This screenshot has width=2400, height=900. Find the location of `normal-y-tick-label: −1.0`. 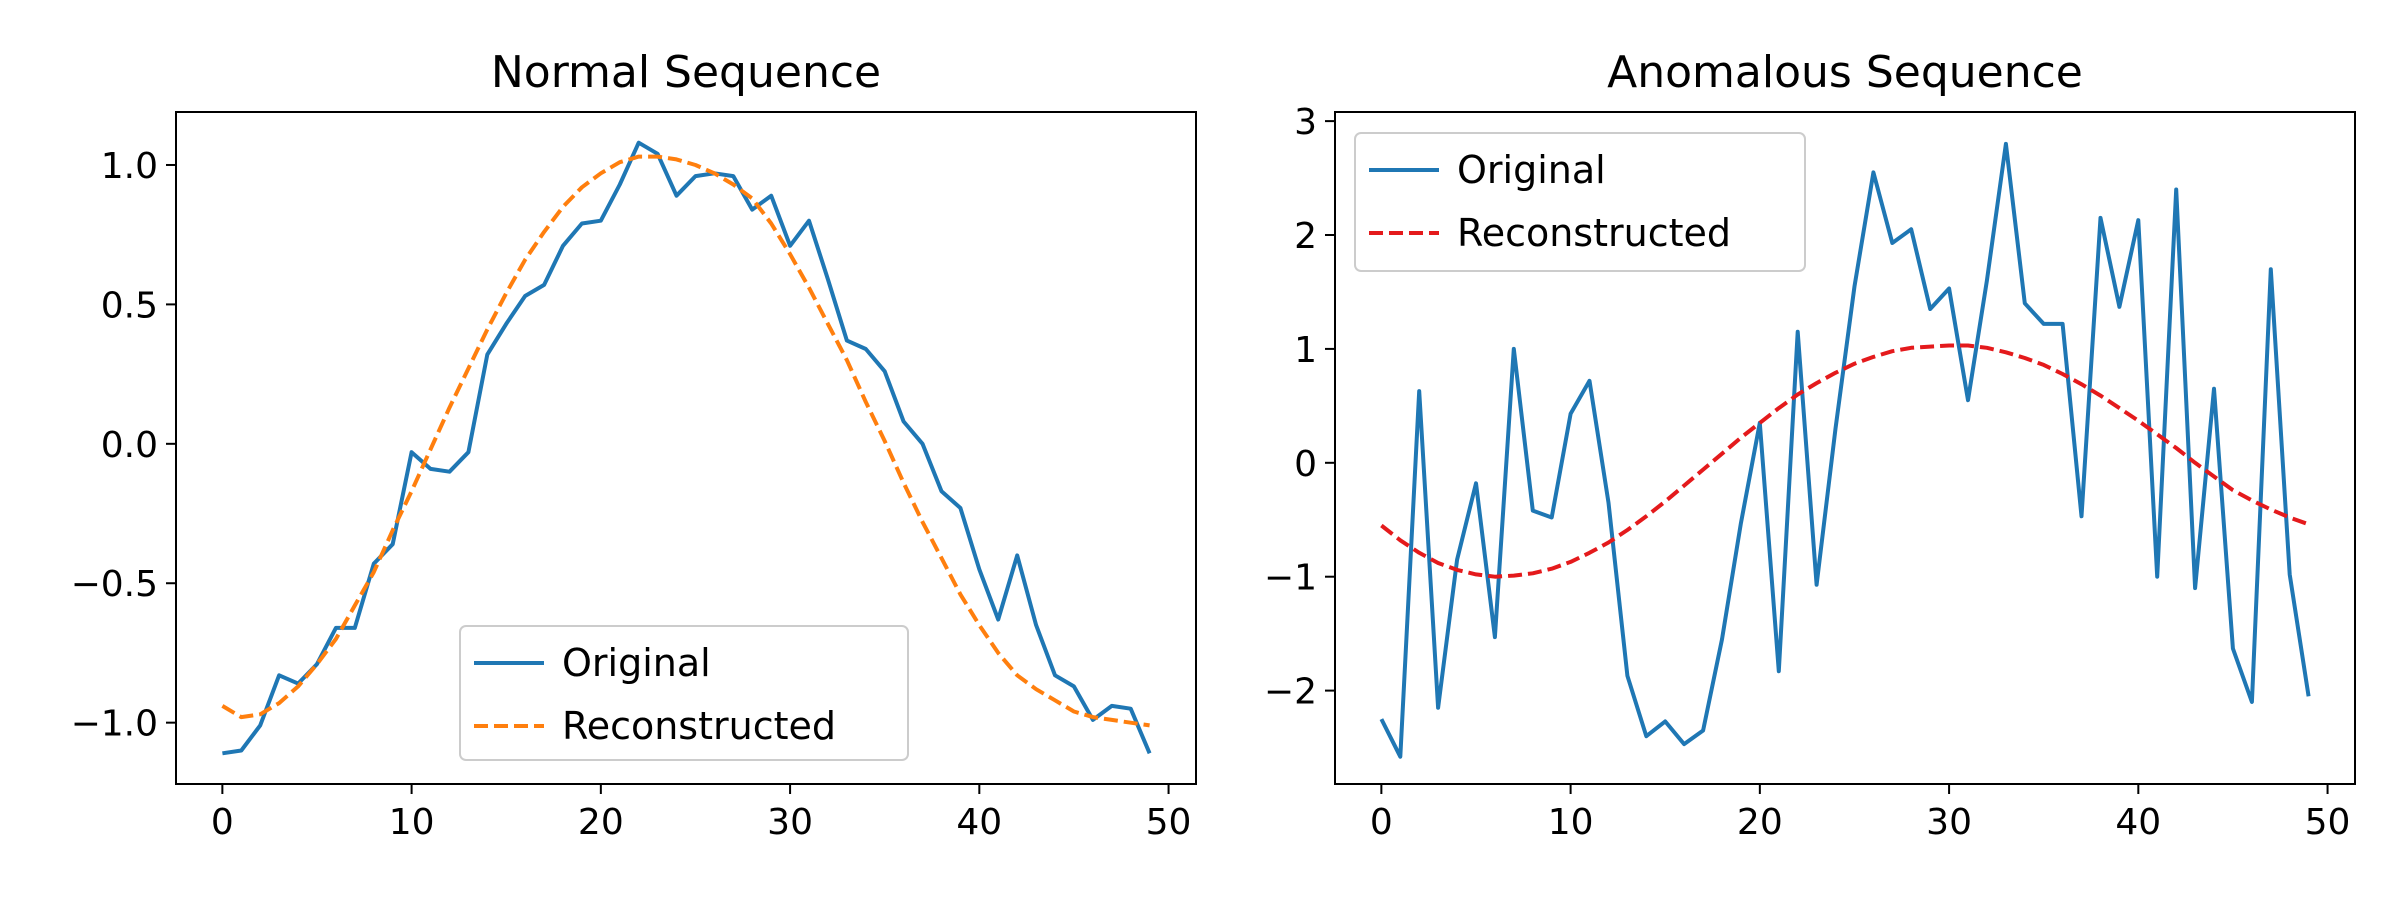

normal-y-tick-label: −1.0 is located at coordinates (114, 724).